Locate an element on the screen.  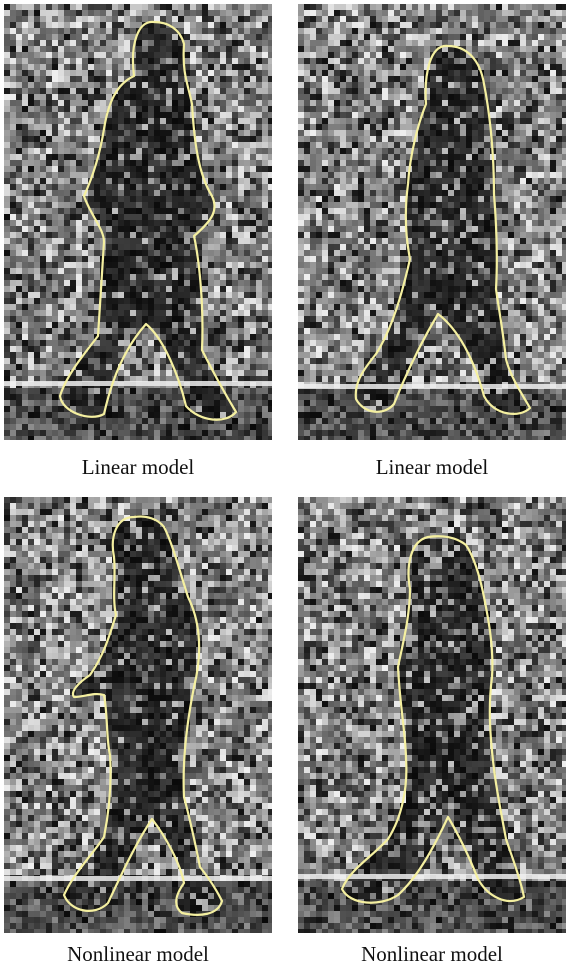
caption-linear-model-1: Linear model is located at coordinates (138, 467).